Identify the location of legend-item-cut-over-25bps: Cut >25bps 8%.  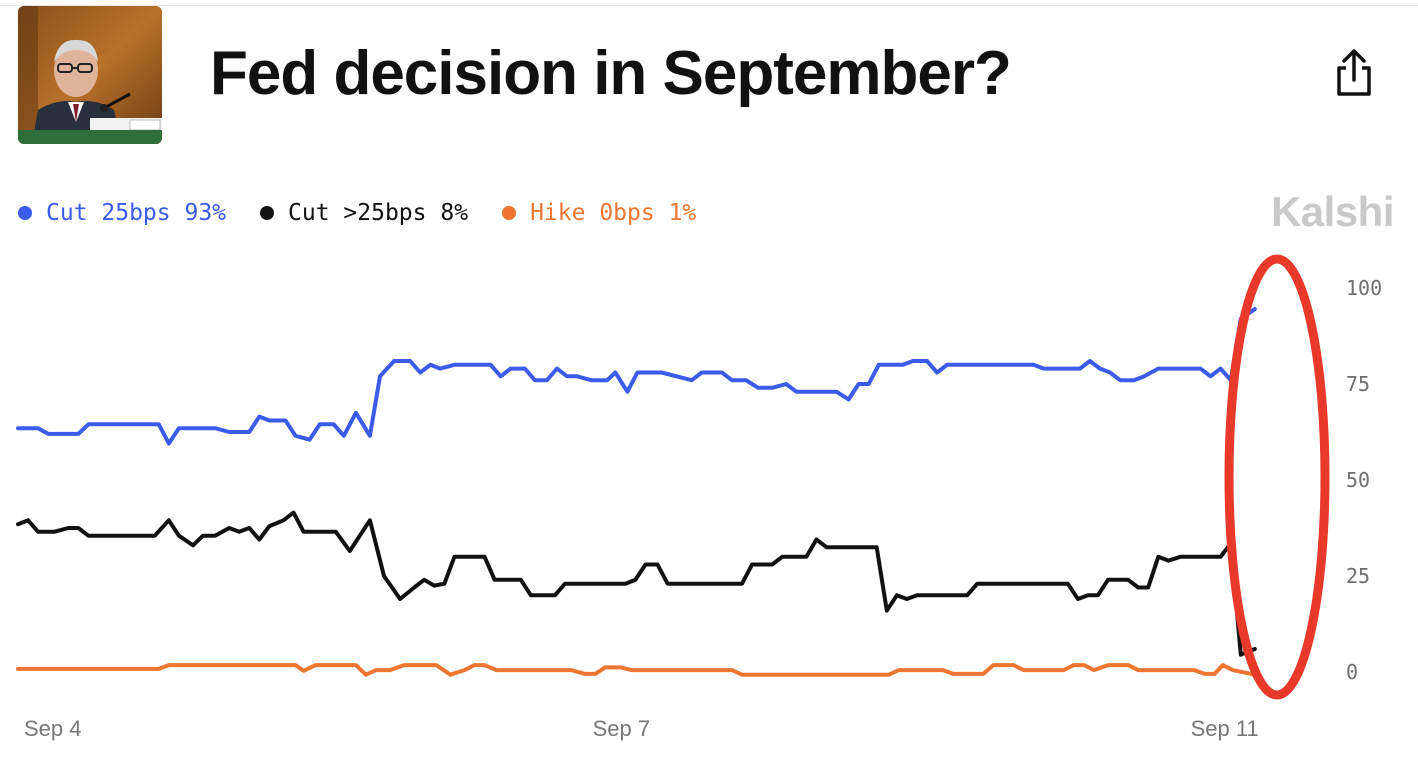
(364, 213).